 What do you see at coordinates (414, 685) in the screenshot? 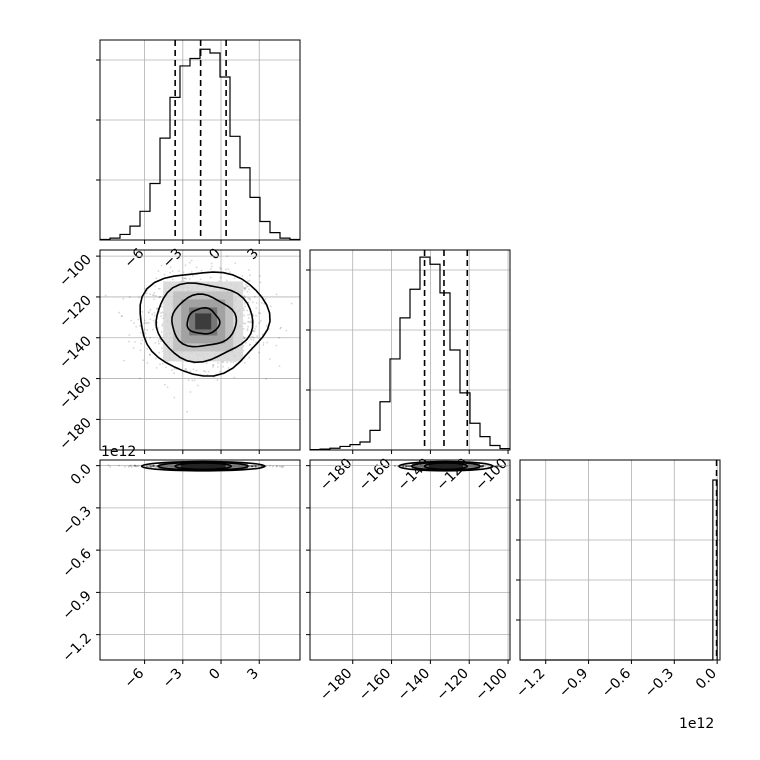
I see `x-tick-label: −140` at bounding box center [414, 685].